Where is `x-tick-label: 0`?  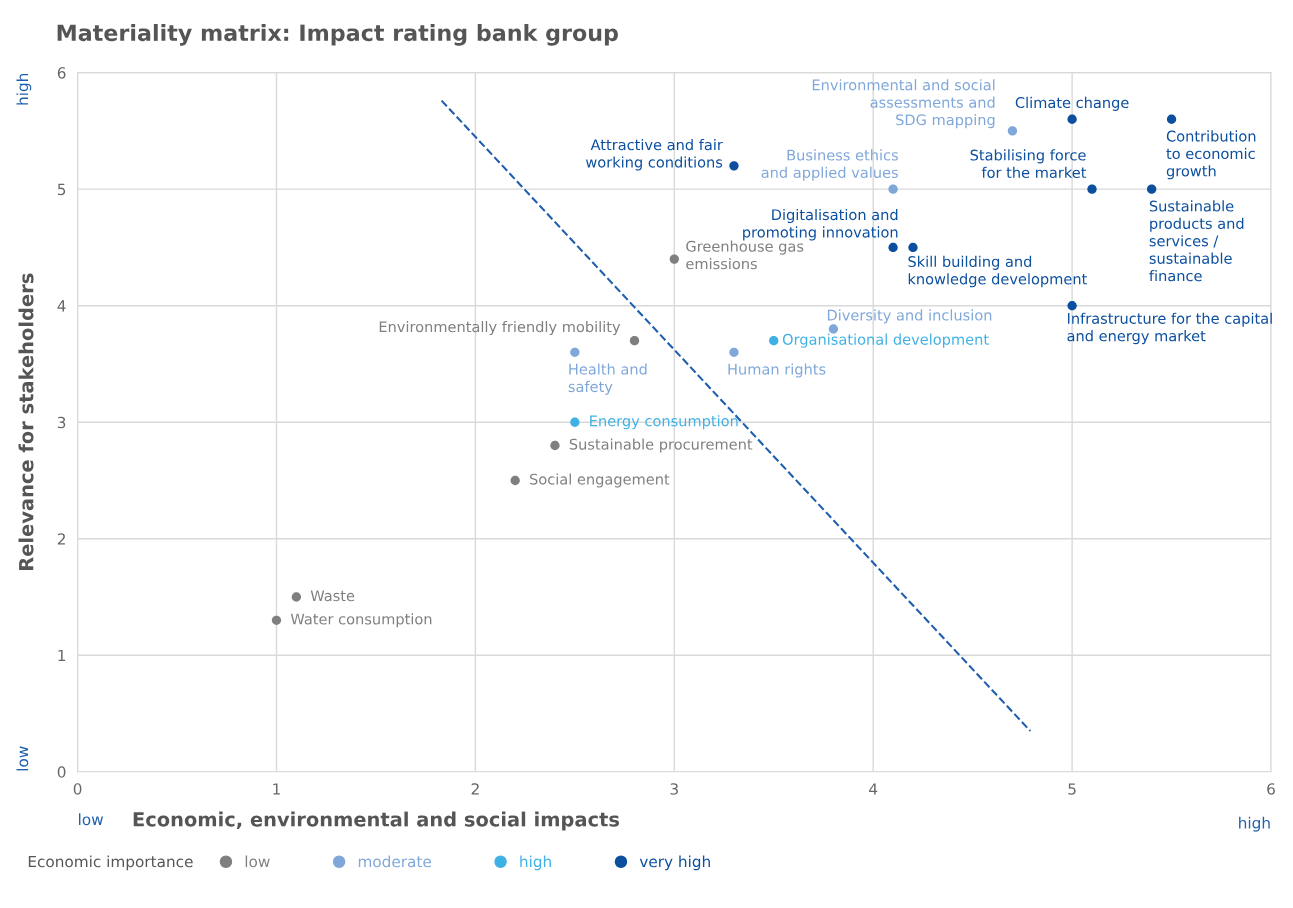 x-tick-label: 0 is located at coordinates (77, 789).